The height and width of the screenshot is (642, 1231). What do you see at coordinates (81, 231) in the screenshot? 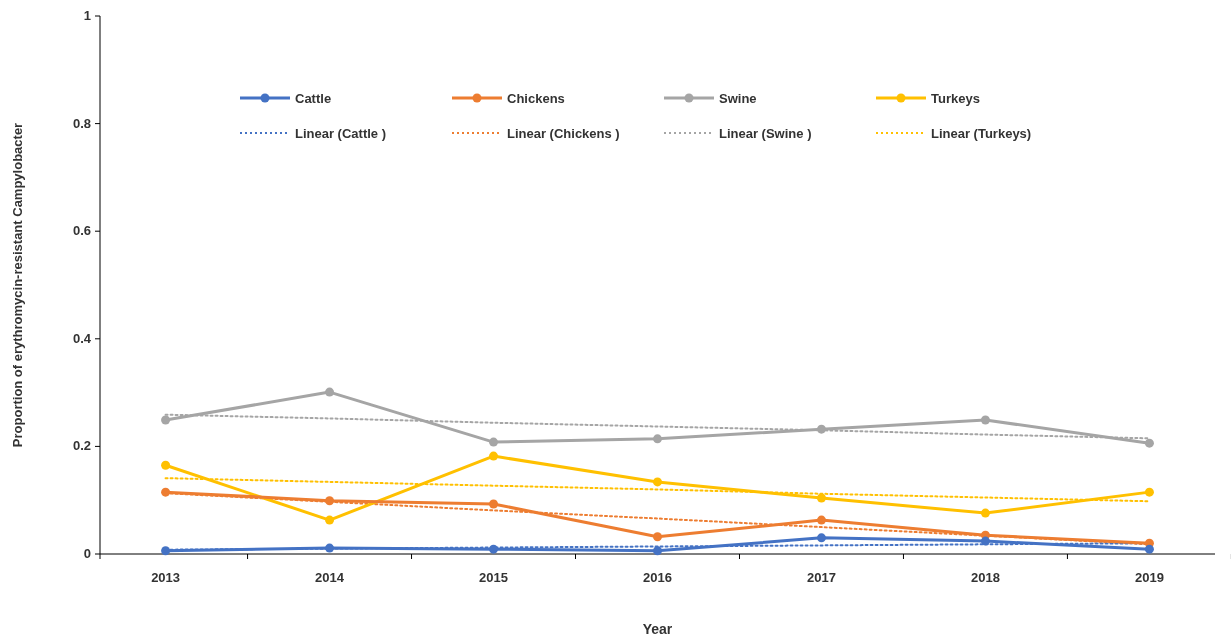
I see `y-tick-label: 0.6` at bounding box center [81, 231].